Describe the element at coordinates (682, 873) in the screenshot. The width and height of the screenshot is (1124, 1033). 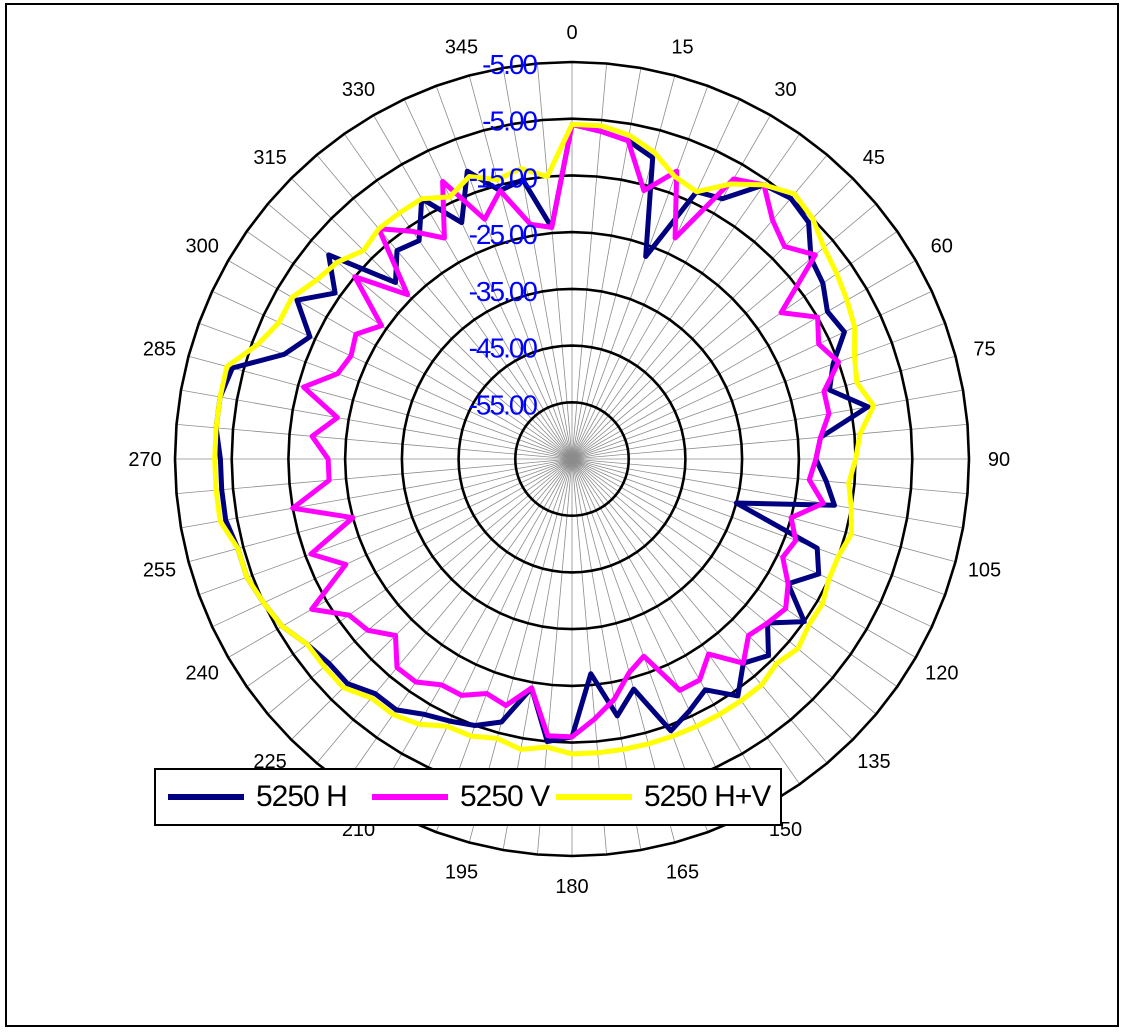
I see `angle-label-165: 165` at that location.